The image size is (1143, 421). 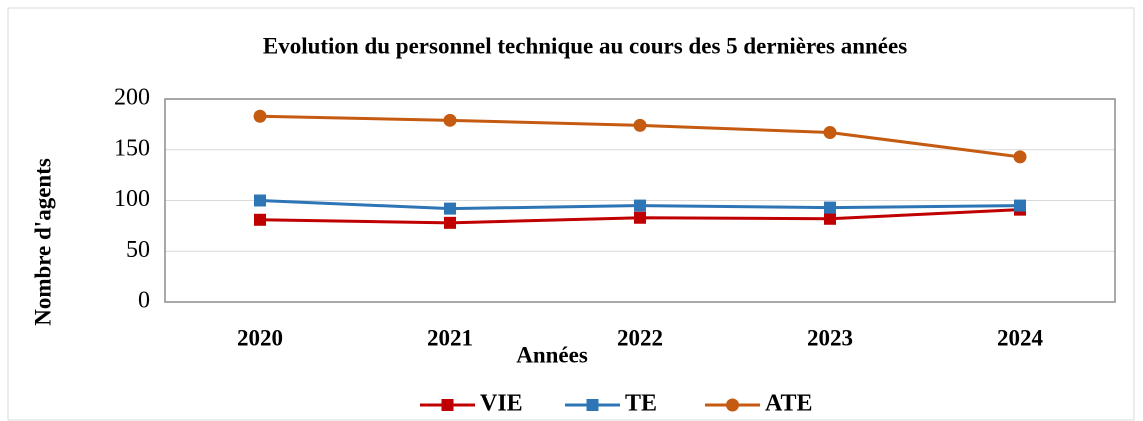 What do you see at coordinates (641, 404) in the screenshot?
I see `legend-label: TE` at bounding box center [641, 404].